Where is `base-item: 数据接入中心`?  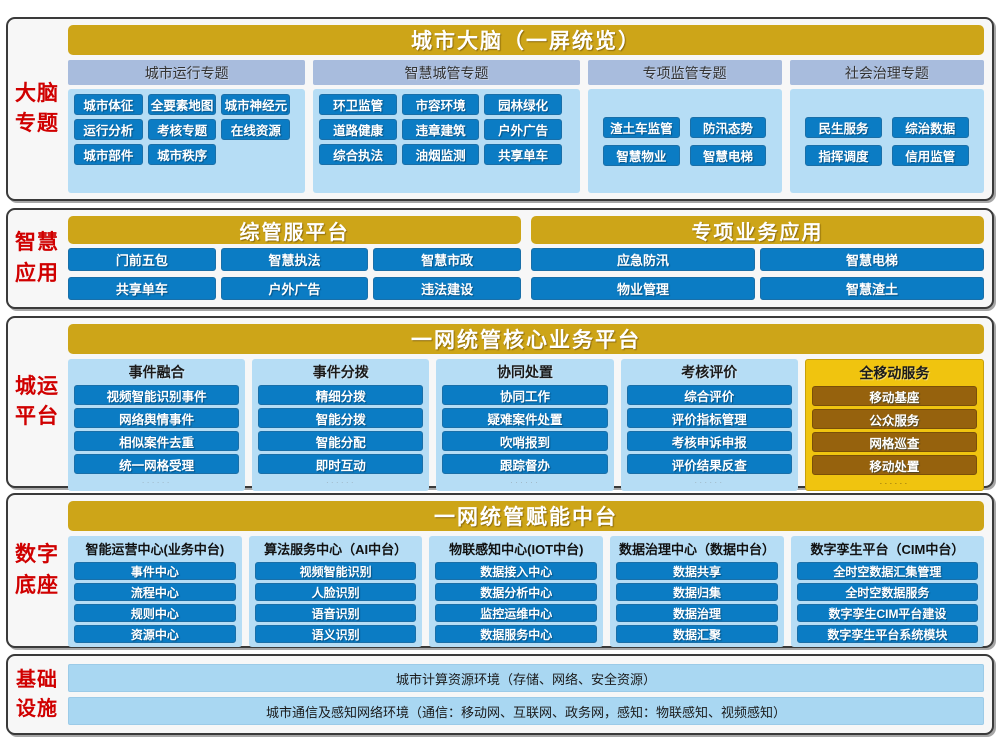
base-item: 数据接入中心 is located at coordinates (516, 571).